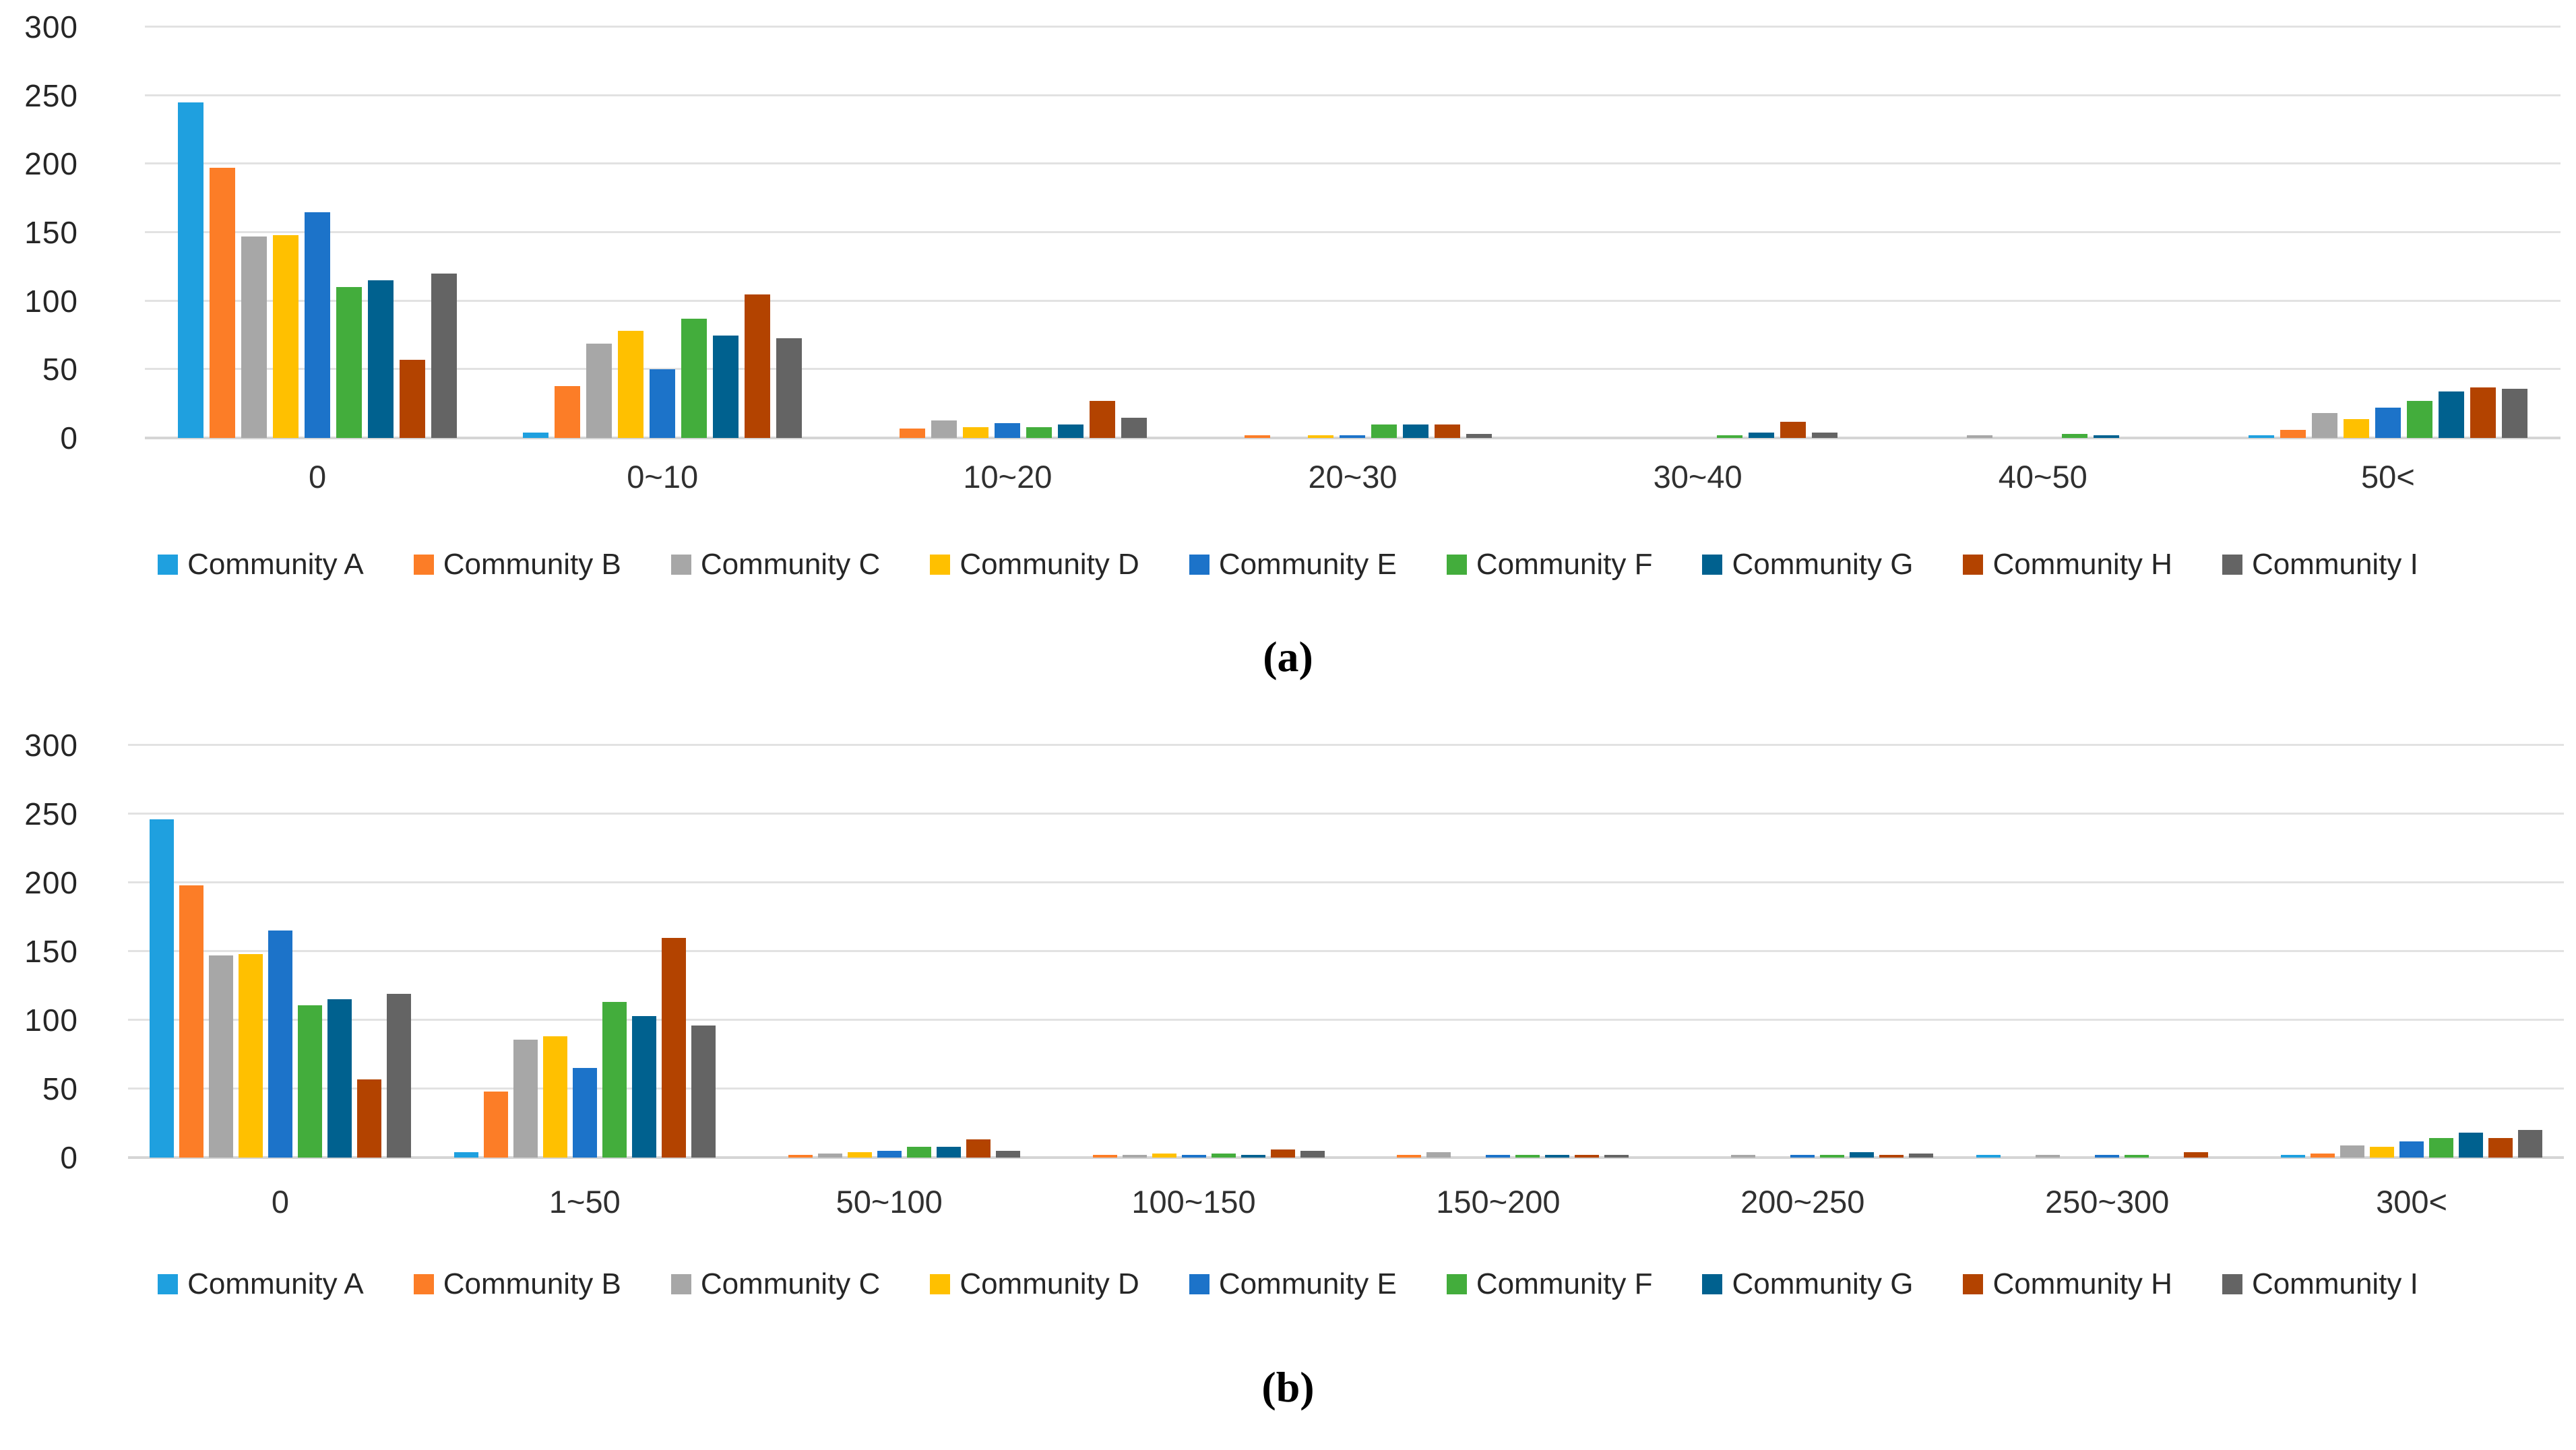 The image size is (2576, 1450). Describe the element at coordinates (2411, 1202) in the screenshot. I see `x-tick-label-300-: 300<` at that location.